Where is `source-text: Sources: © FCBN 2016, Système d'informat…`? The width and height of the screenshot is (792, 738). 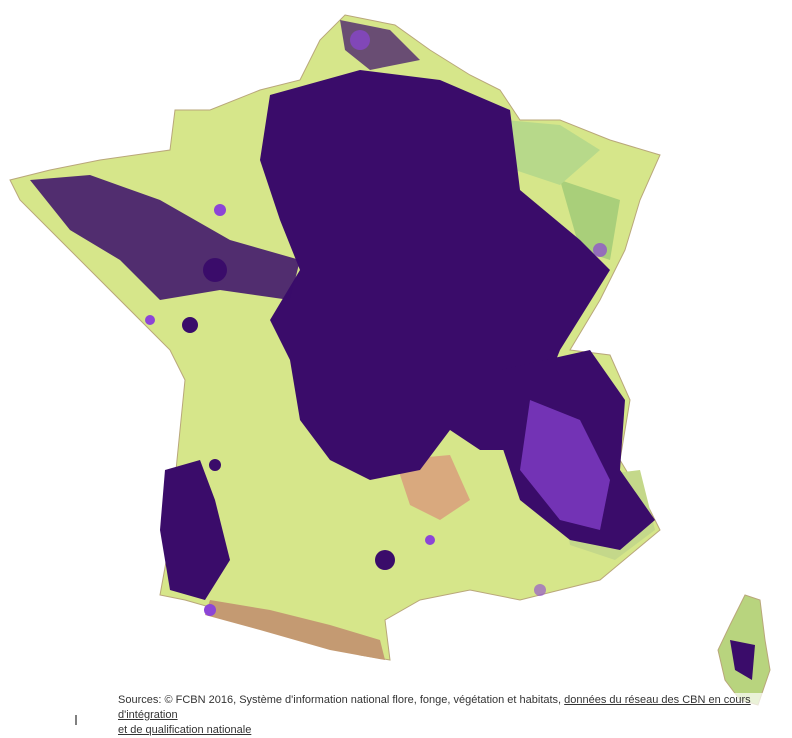 source-text: Sources: © FCBN 2016, Système d'informat… is located at coordinates (341, 700).